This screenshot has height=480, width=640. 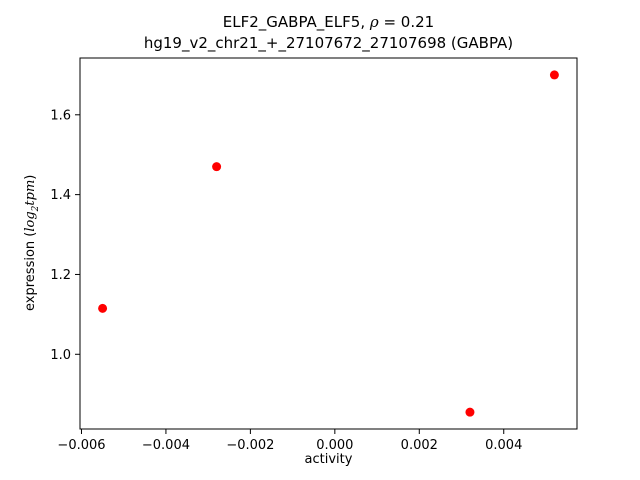 I want to click on y-tick-label: 1.0, so click(x=60, y=355).